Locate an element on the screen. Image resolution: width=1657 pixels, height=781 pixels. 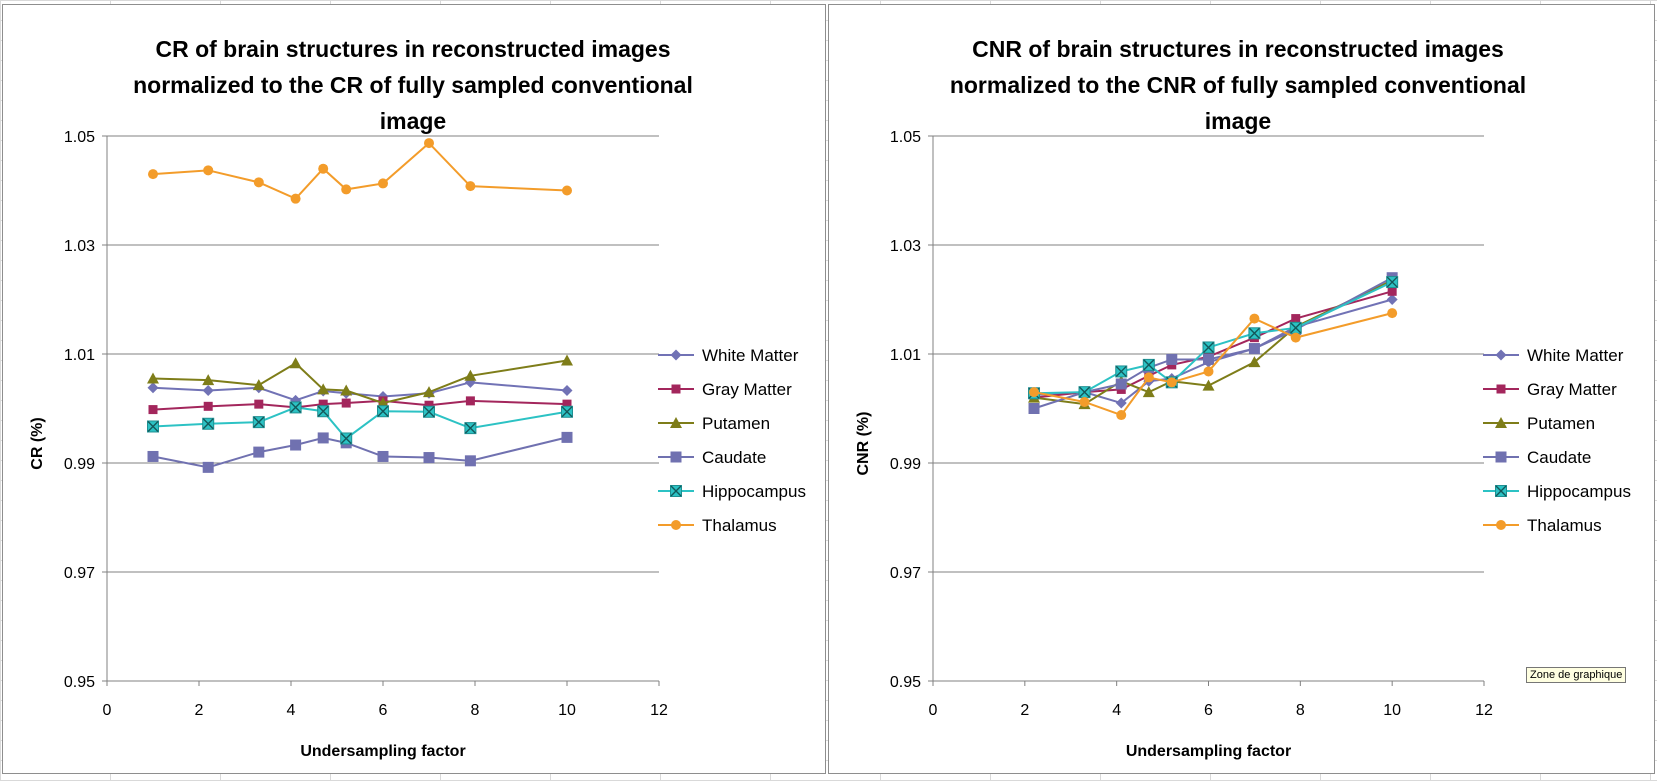
x-tick-label: 4 is located at coordinates (1116, 710).